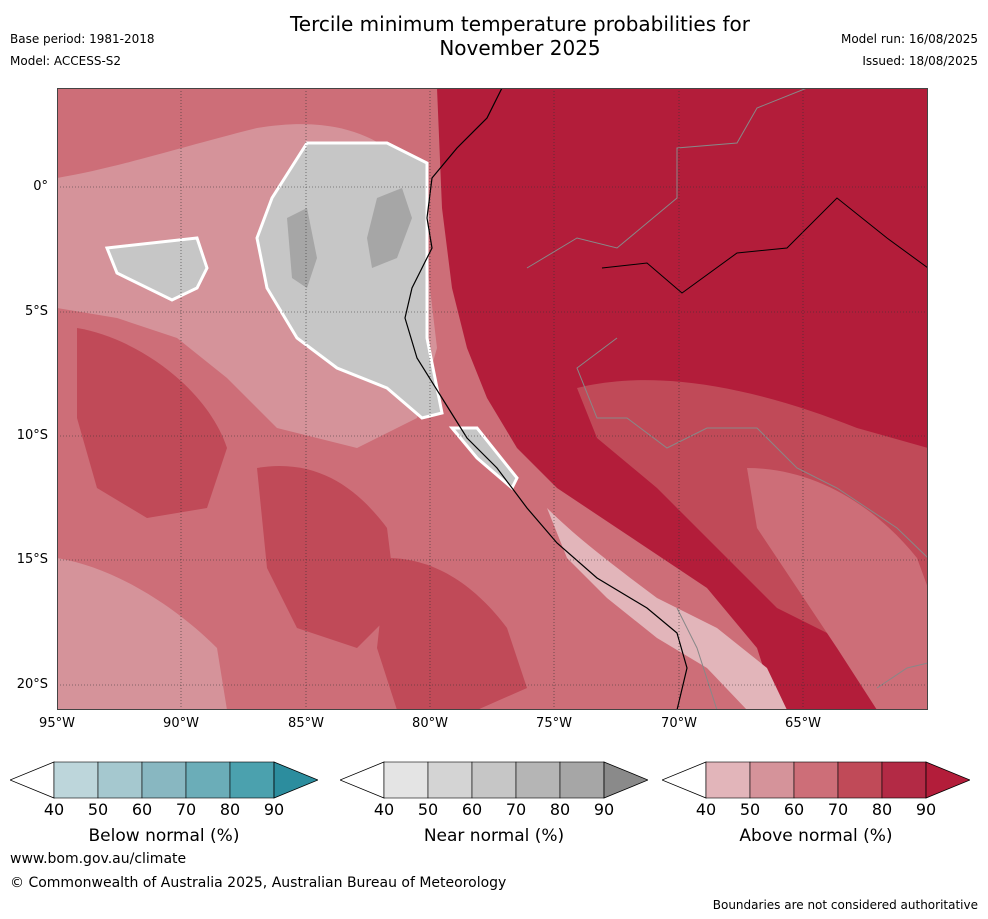 The image size is (988, 919). I want to click on model-name: Model: ACCESS-S2, so click(66, 61).